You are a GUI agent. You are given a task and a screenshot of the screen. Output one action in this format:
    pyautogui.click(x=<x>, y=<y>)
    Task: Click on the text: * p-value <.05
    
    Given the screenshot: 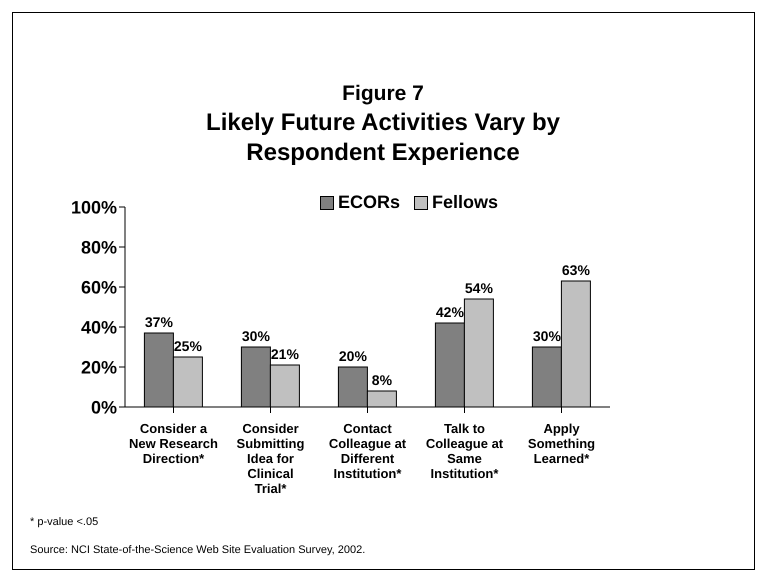 What is the action you would take?
    pyautogui.click(x=64, y=522)
    